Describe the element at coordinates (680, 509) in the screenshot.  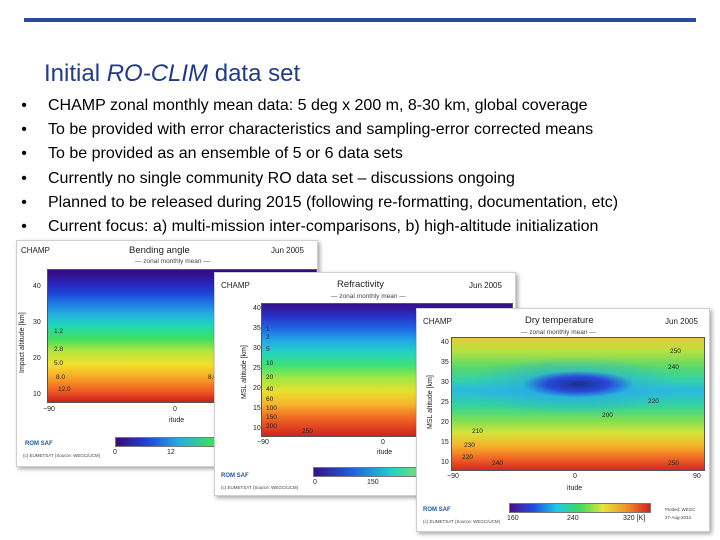
I see `plot-stamp: Plotted: WEGC` at that location.